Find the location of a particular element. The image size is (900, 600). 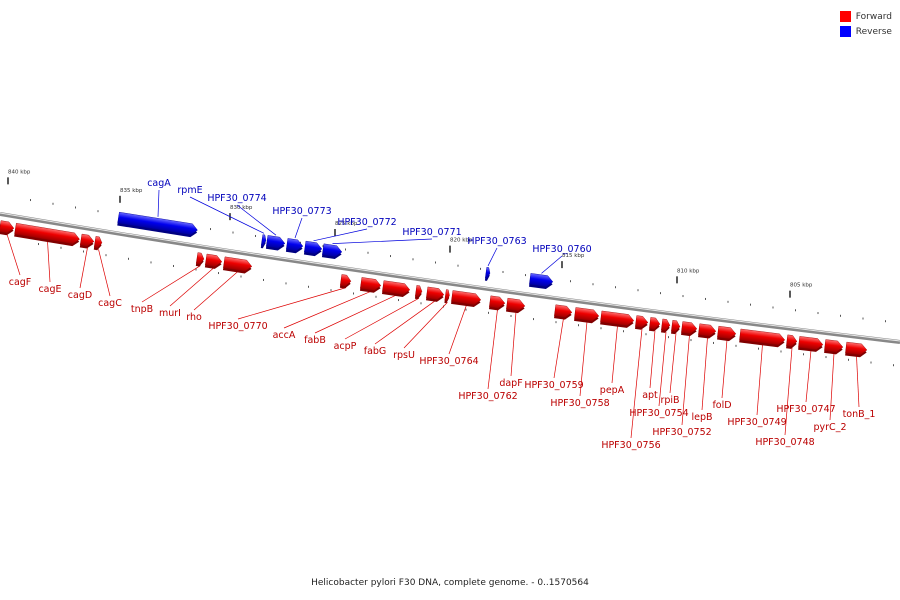

gene-rho is located at coordinates (237, 265).